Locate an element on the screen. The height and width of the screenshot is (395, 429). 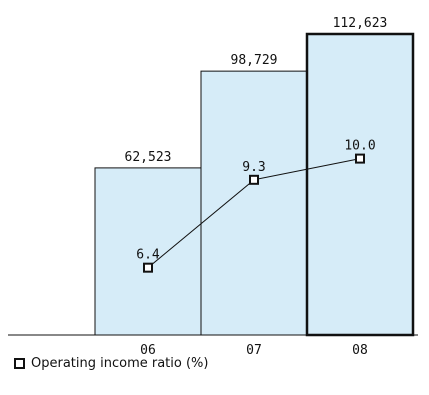
legend-marker-icon is located at coordinates (19, 363).